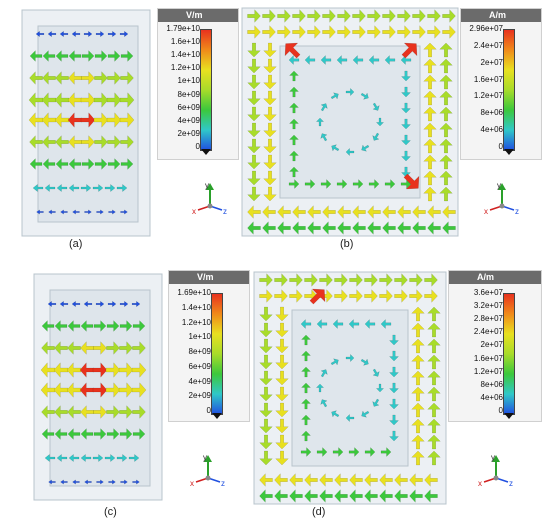 The image size is (550, 522). Describe the element at coordinates (347, 244) in the screenshot. I see `caption-b: (b)` at that location.